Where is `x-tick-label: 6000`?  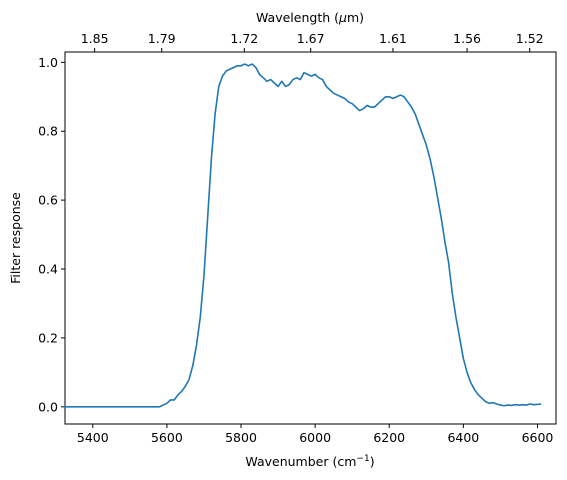
x-tick-label: 6000 is located at coordinates (315, 437).